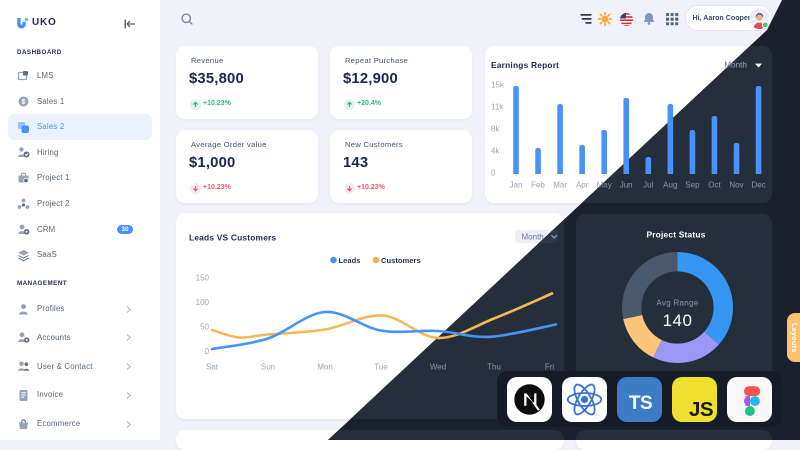  What do you see at coordinates (626, 185) in the screenshot?
I see `svg-text: Jun` at bounding box center [626, 185].